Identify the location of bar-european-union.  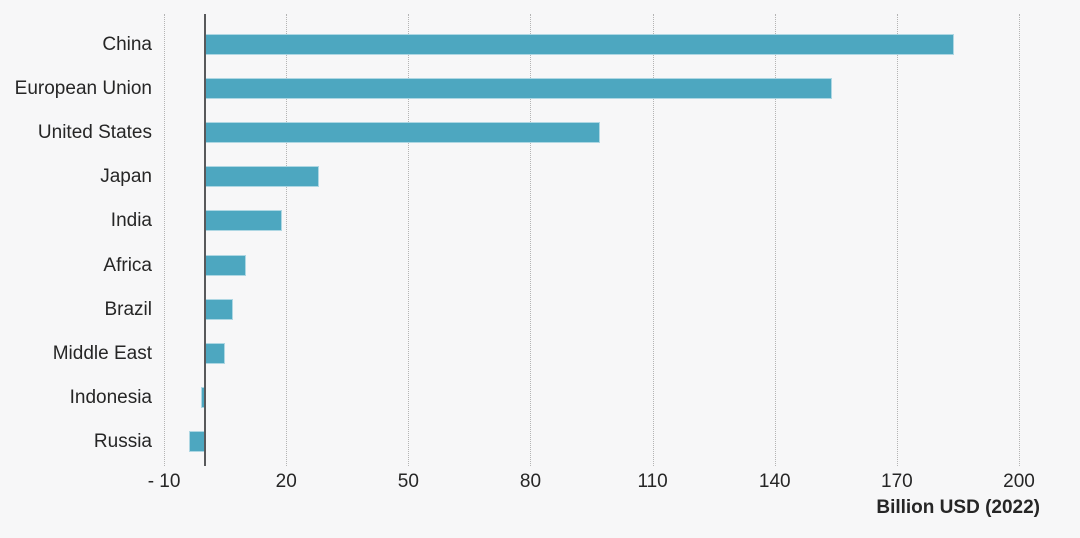
(518, 88).